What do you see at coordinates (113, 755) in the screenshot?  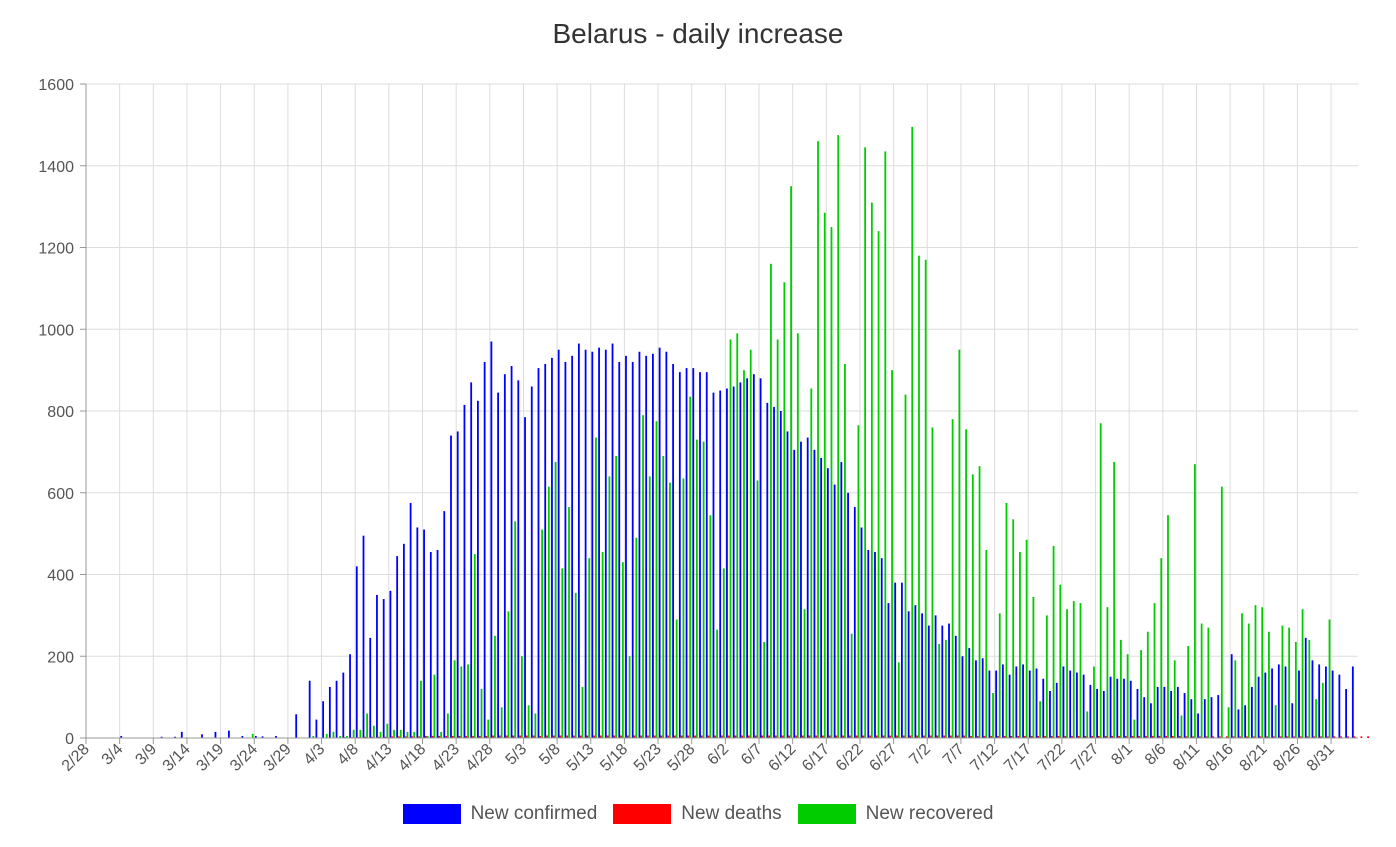 I see `x-tick-label: 3/4` at bounding box center [113, 755].